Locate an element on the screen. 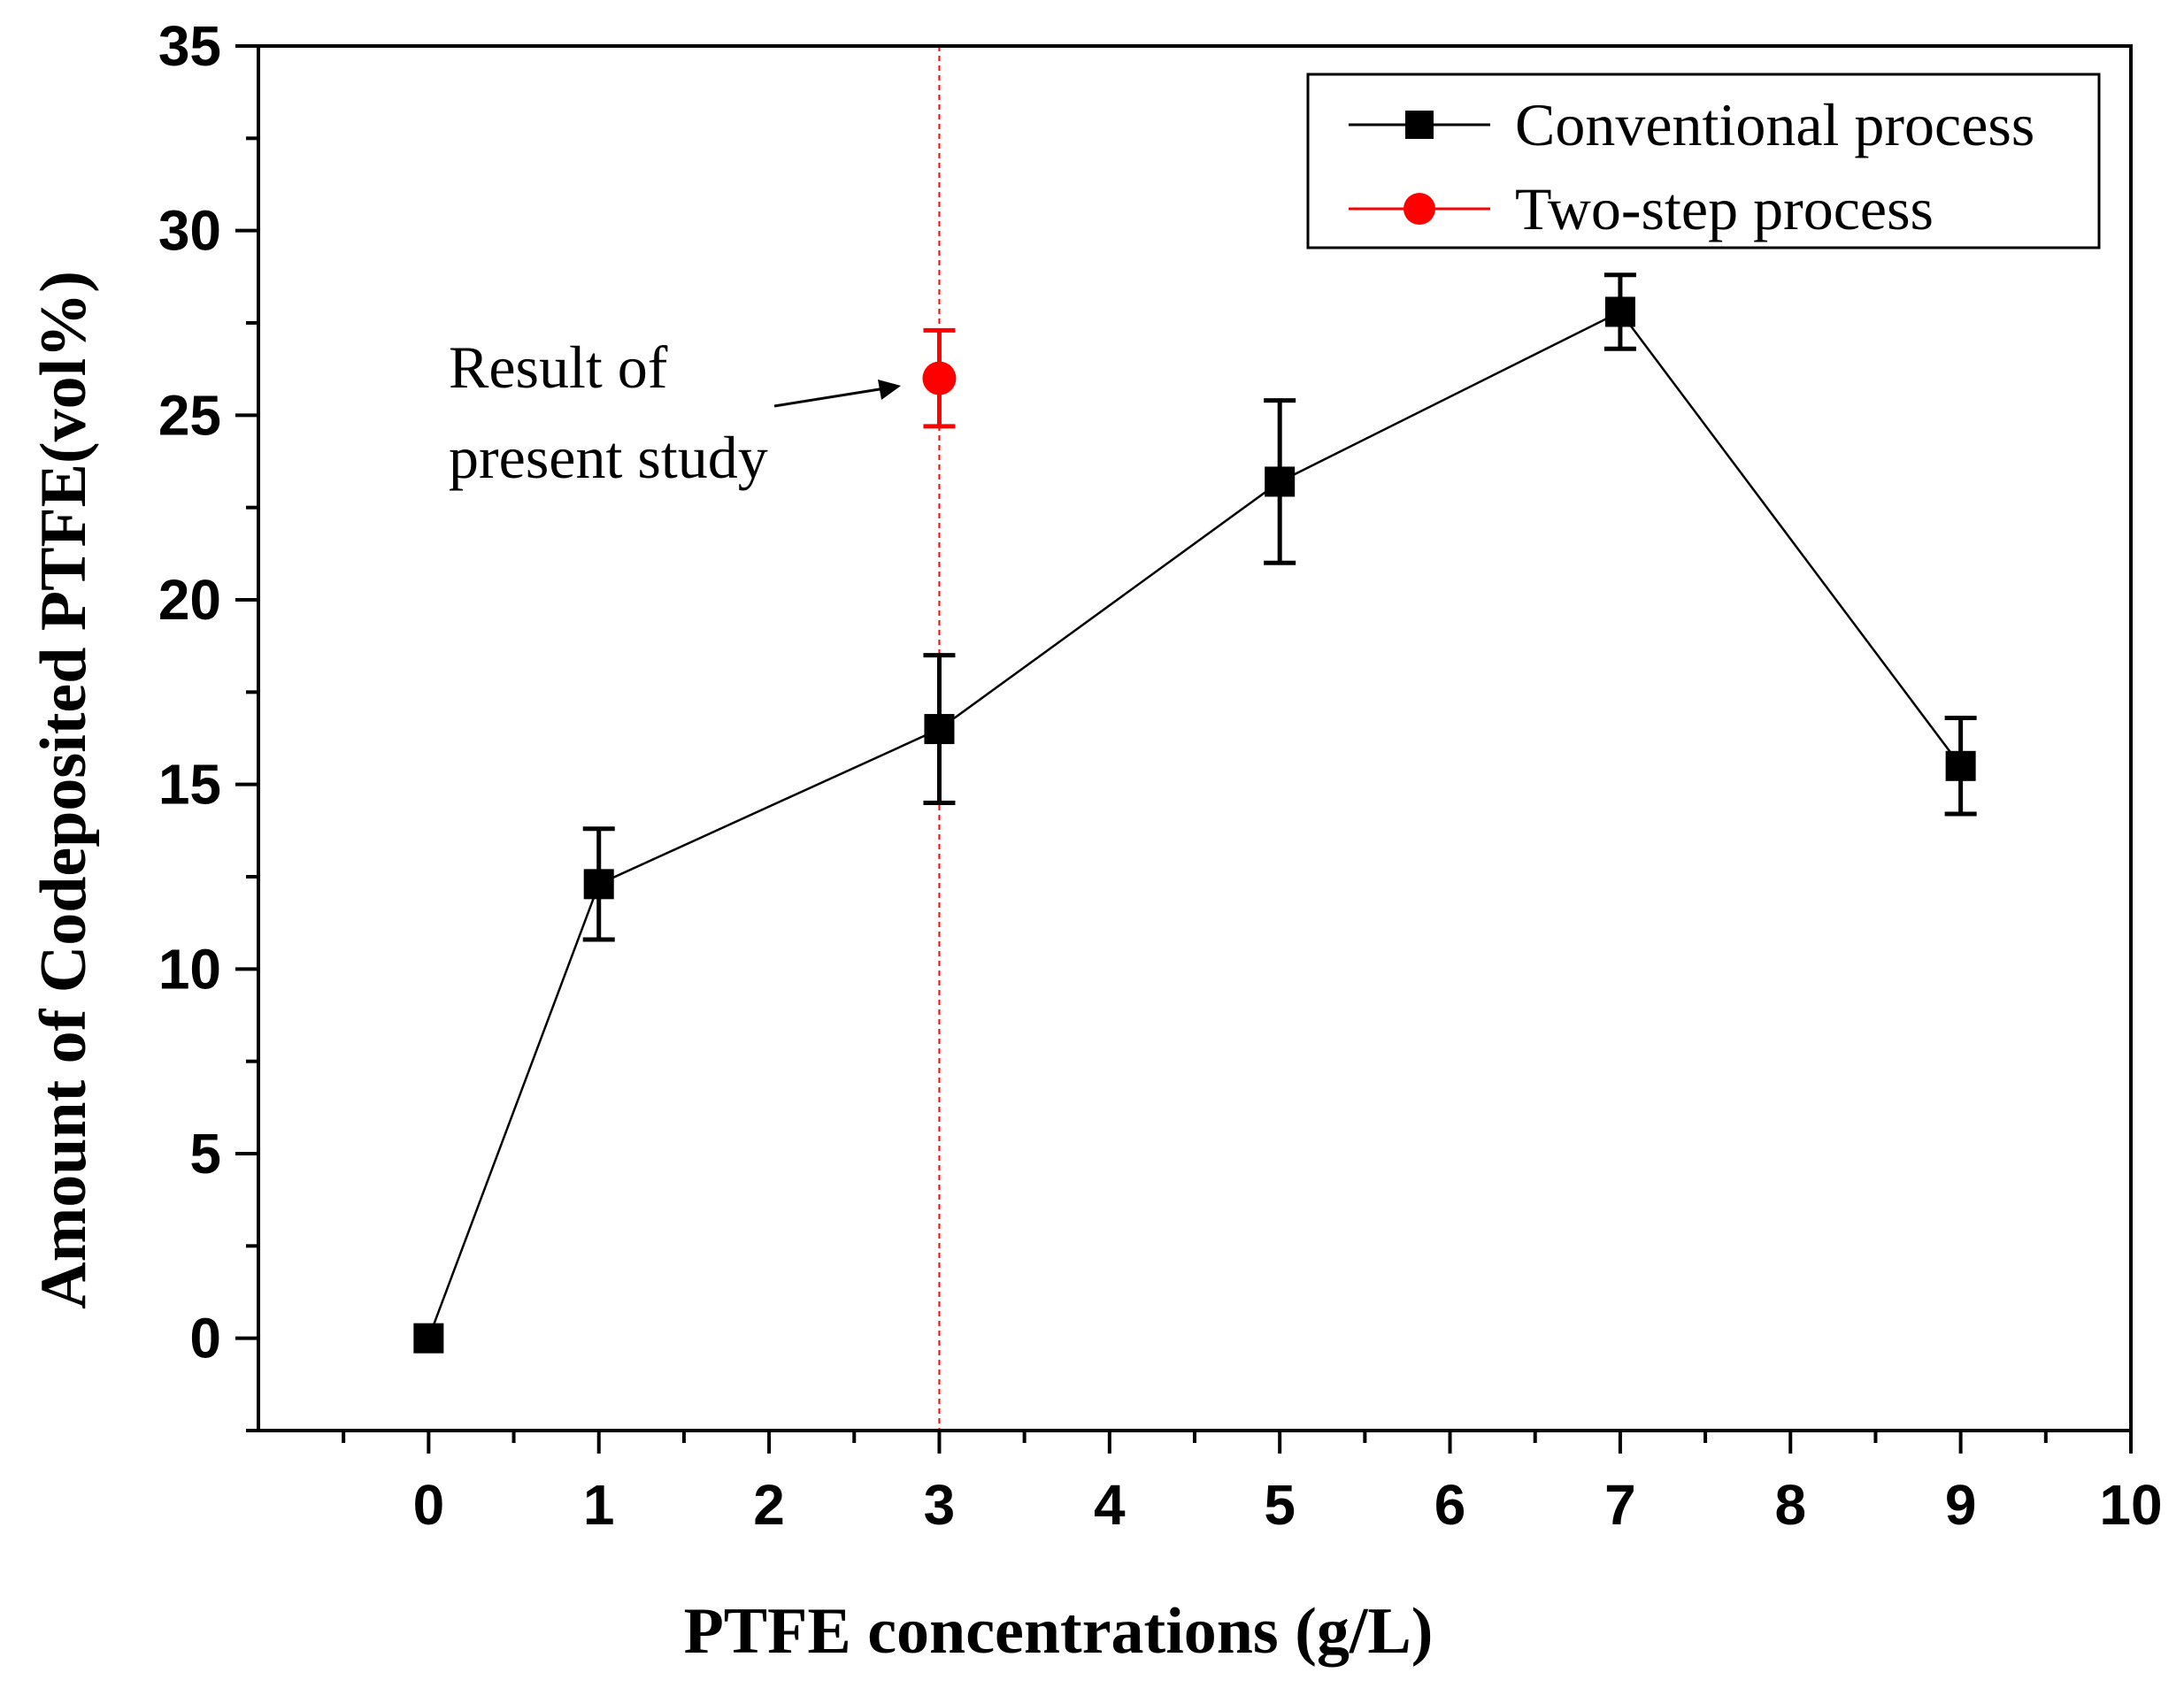 Image resolution: width=2184 pixels, height=1688 pixels. legend-conventional-label: Conventional process is located at coordinates (1774, 124).